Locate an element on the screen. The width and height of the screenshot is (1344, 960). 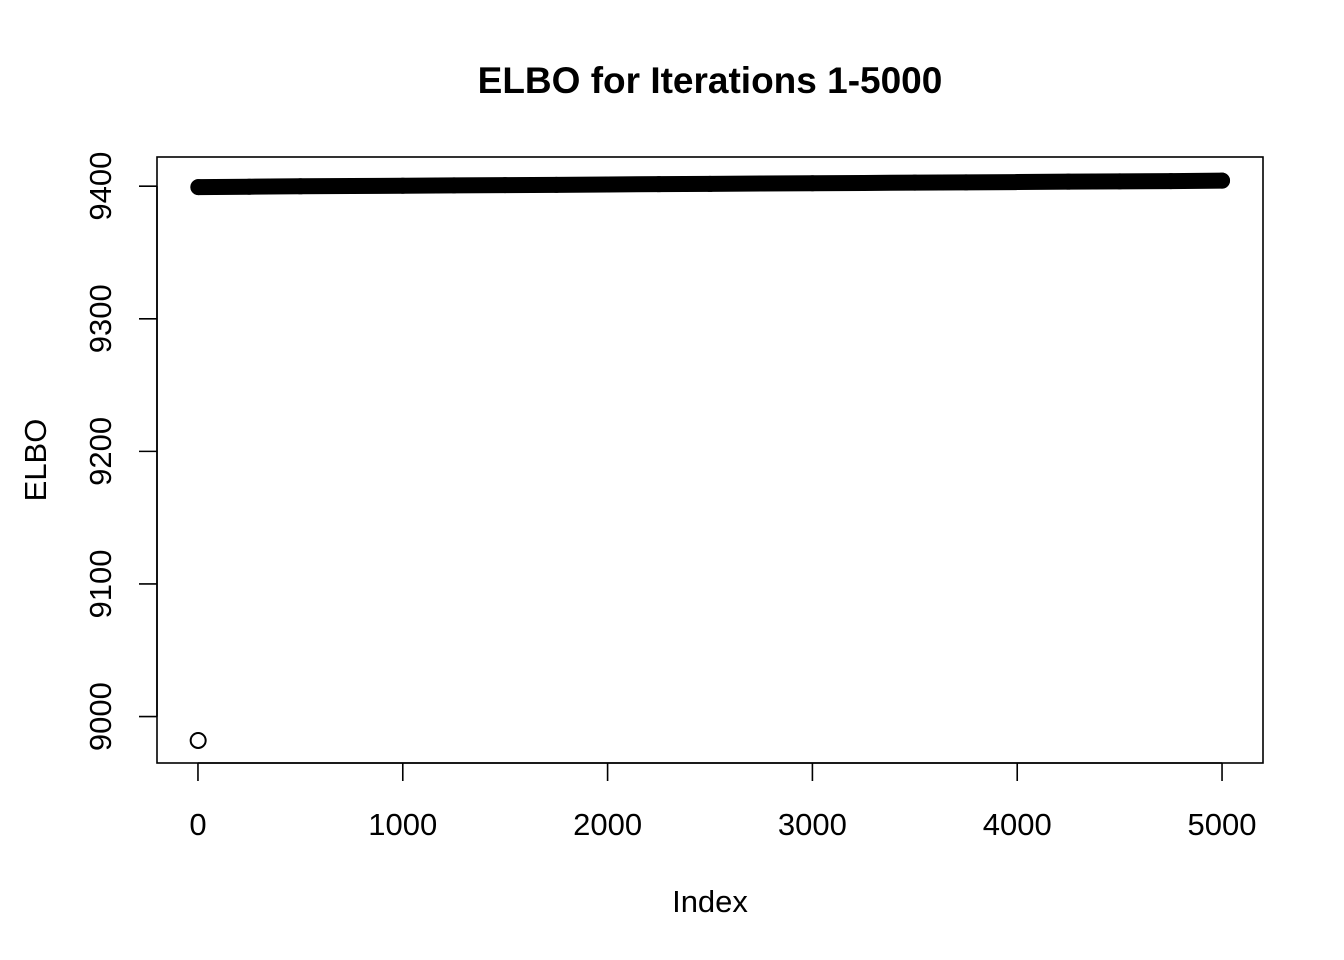
x-axis-title: Index is located at coordinates (710, 901).